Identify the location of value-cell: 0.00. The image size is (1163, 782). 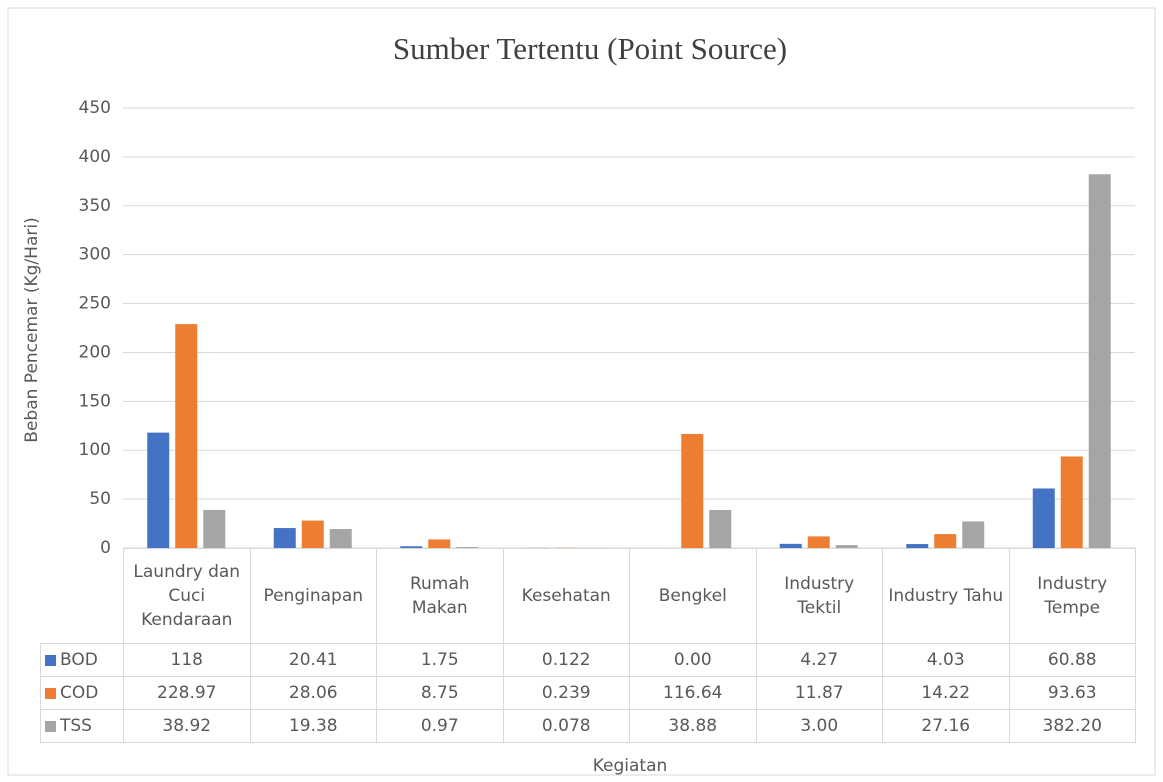
(693, 660).